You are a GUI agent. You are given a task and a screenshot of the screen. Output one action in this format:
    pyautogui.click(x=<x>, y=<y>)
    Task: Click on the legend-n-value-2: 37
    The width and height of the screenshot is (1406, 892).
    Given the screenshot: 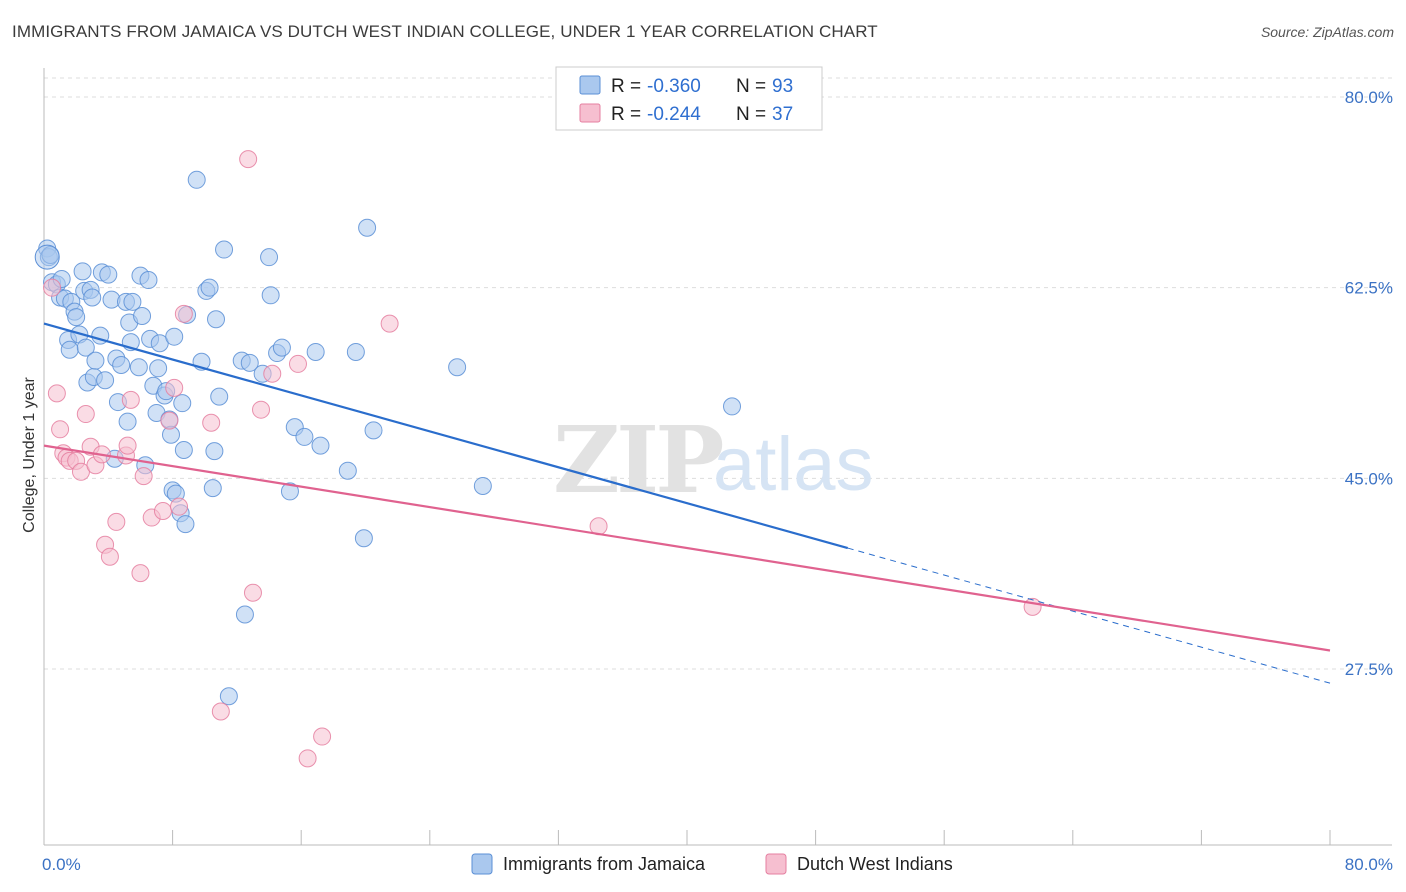 What is the action you would take?
    pyautogui.click(x=782, y=114)
    